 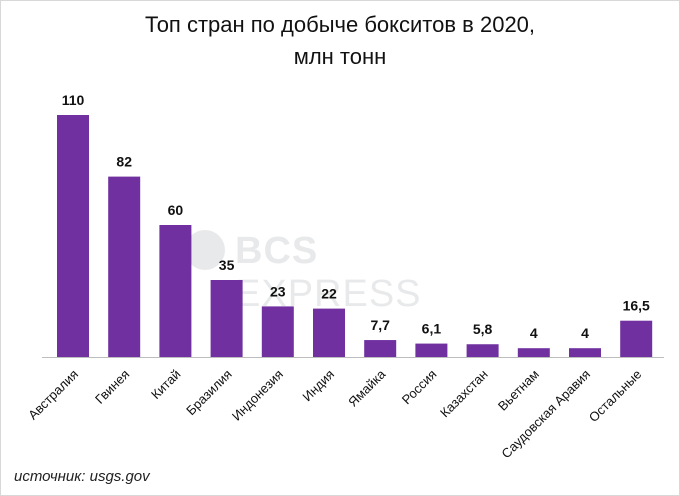 What do you see at coordinates (209, 393) in the screenshot?
I see `category-label: Бразилия` at bounding box center [209, 393].